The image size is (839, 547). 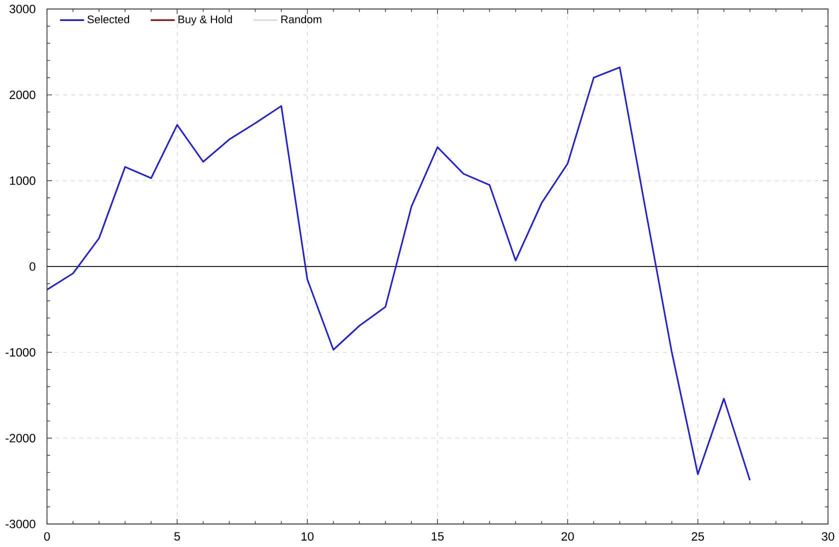 What do you see at coordinates (308, 536) in the screenshot?
I see `x-tick-label: 10` at bounding box center [308, 536].